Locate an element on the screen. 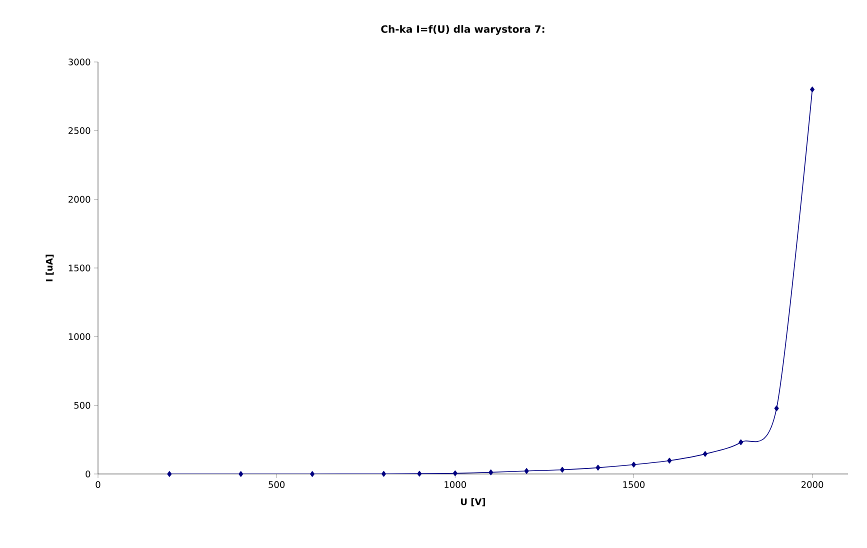  y-tick-label: 500 is located at coordinates (82, 405).